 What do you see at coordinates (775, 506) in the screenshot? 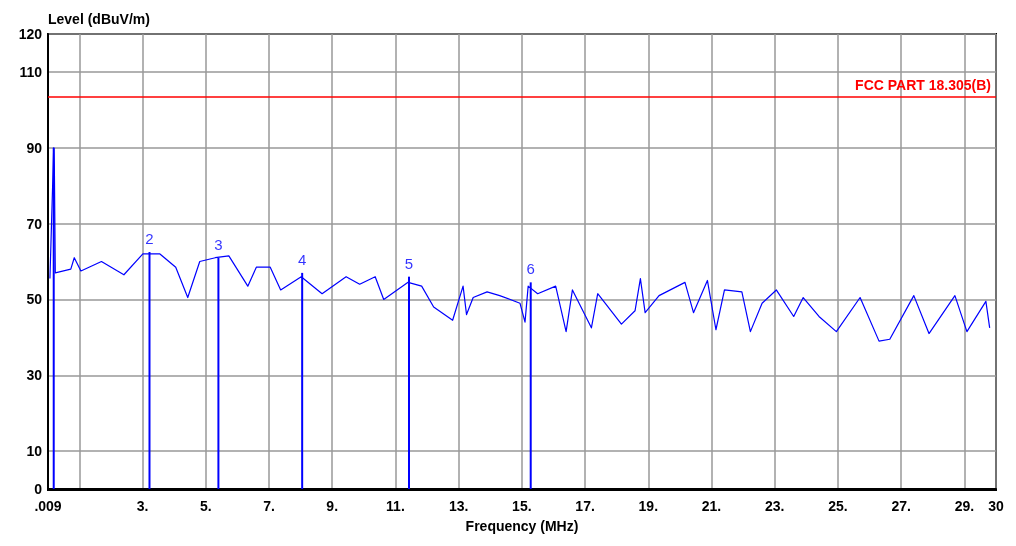
I see `x-tick-label: 23.` at bounding box center [775, 506].